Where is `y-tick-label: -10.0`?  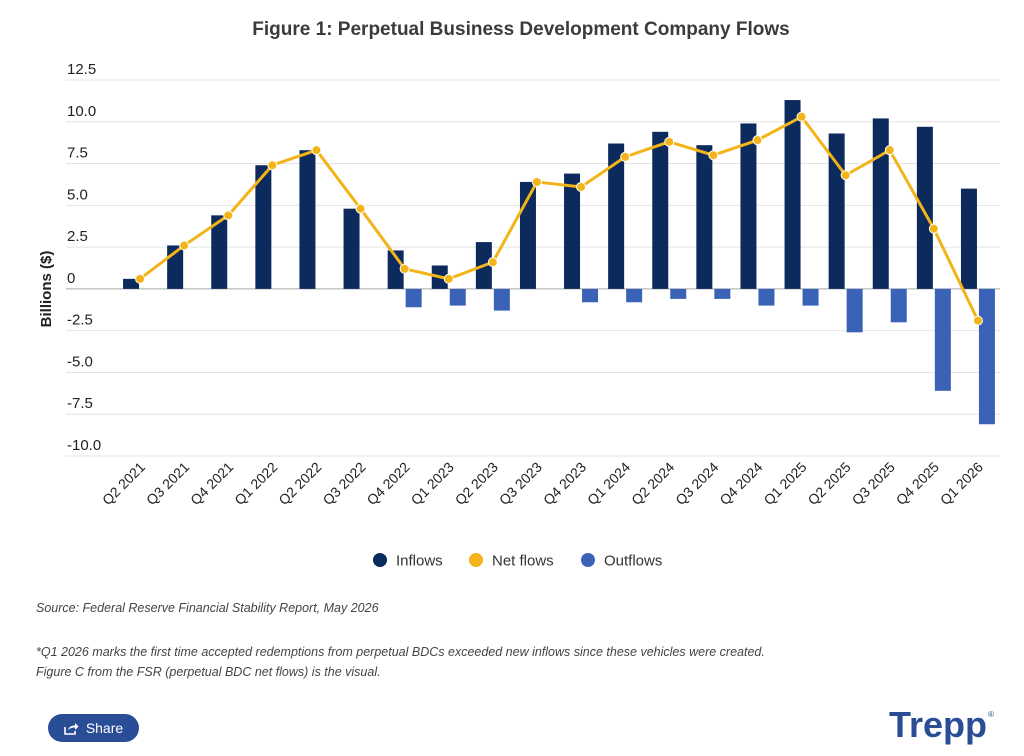
y-tick-label: -10.0 is located at coordinates (84, 445).